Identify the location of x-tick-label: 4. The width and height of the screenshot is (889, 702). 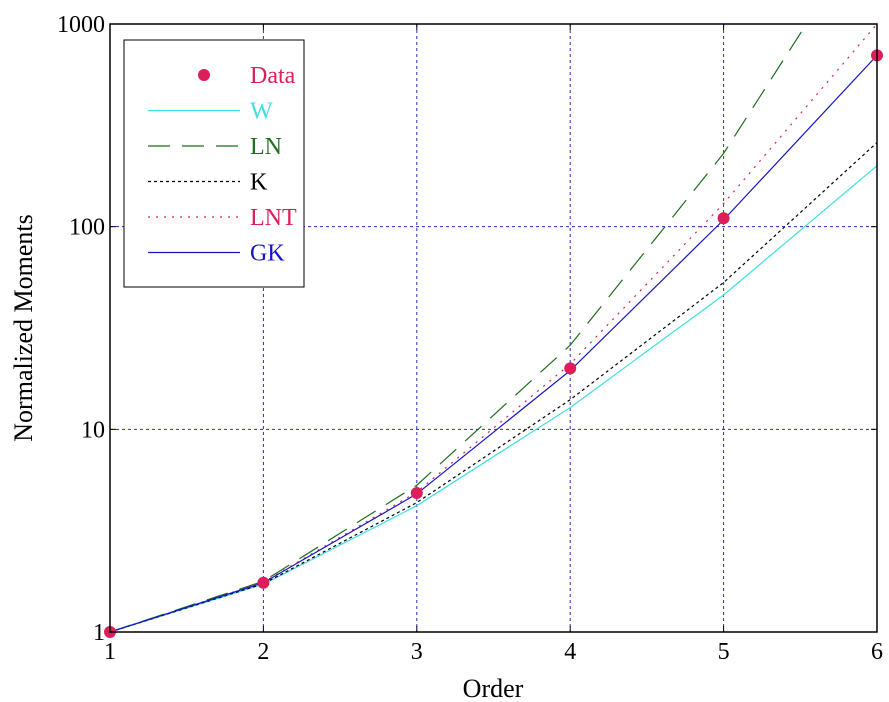
(570, 652).